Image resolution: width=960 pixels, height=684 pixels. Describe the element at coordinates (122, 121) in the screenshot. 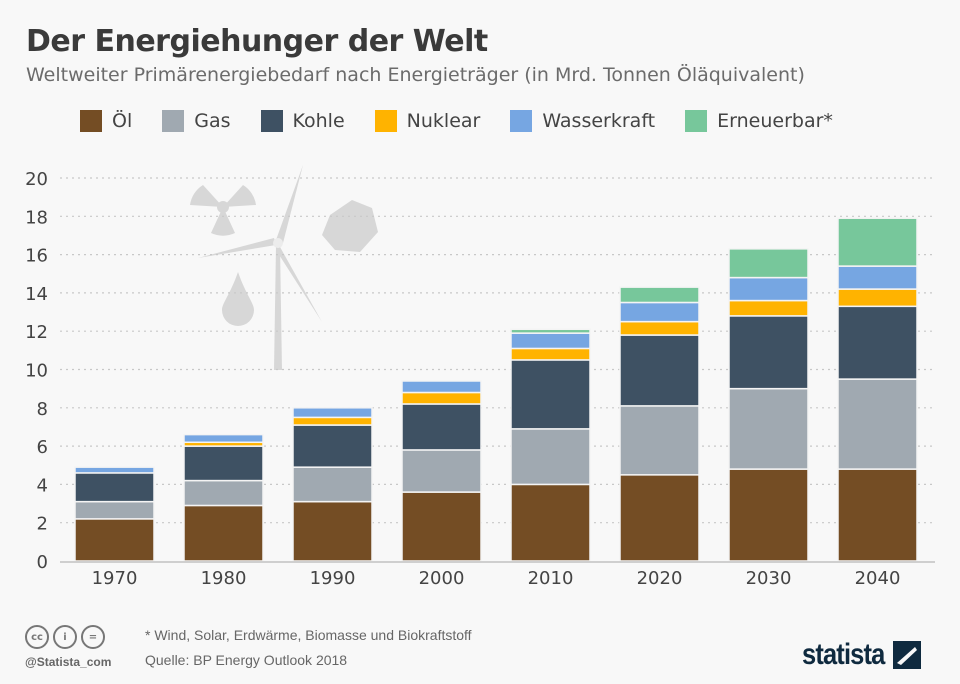

I see `legend-label: Öl` at that location.